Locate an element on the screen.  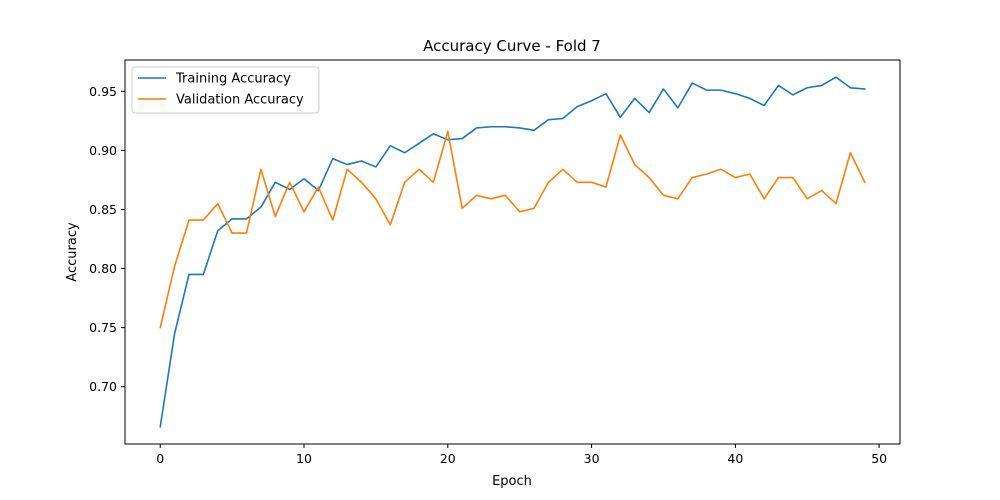
x-tick-label: 30 is located at coordinates (592, 458).